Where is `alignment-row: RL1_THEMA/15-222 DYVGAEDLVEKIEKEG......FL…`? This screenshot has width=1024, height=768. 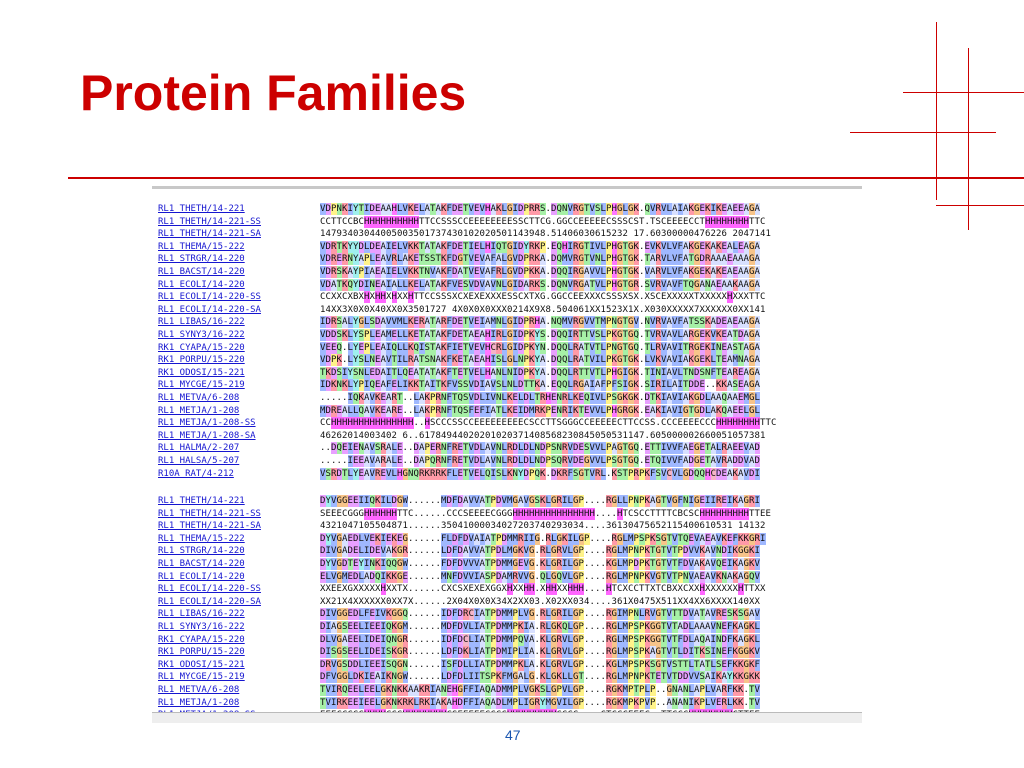 alignment-row: RL1_THEMA/15-222 DYVGAEDLVEKIEKEG......FL… is located at coordinates (507, 538).